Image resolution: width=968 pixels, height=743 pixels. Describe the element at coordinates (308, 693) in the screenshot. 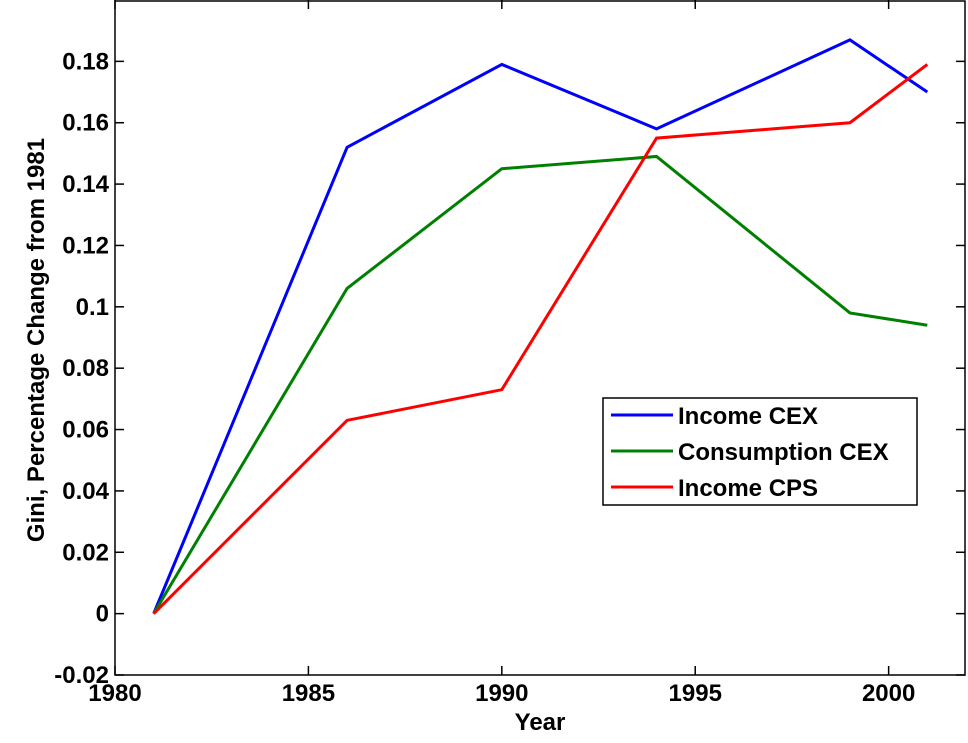

I see `x-tick-label: 1985` at that location.